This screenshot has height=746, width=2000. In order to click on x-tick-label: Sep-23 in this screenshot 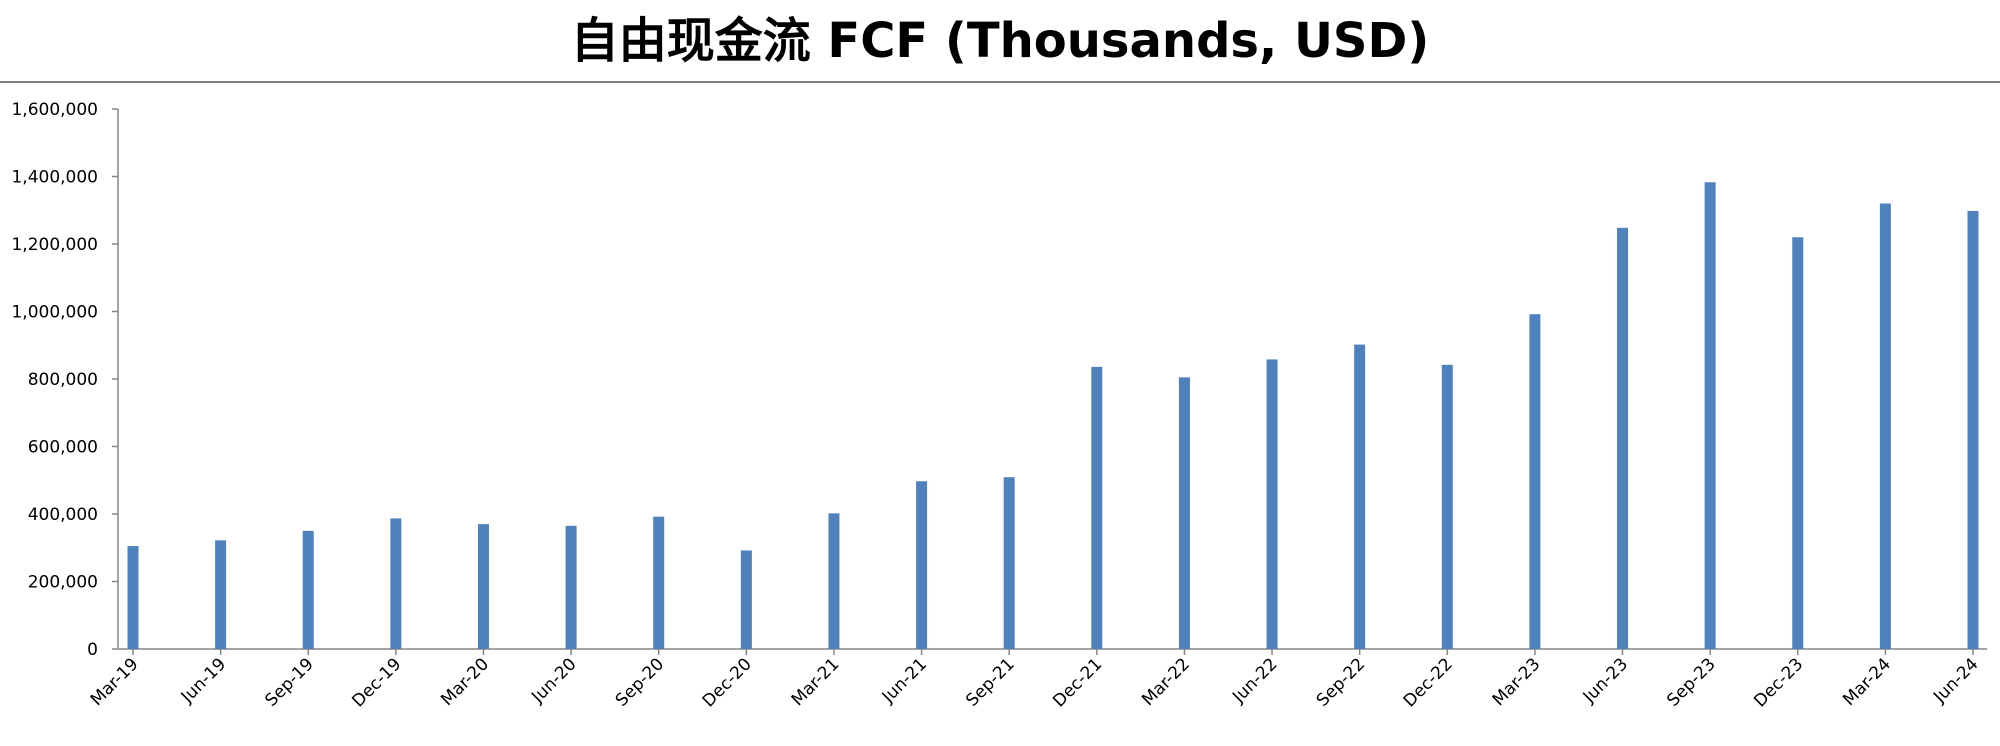, I will do `click(1691, 682)`.